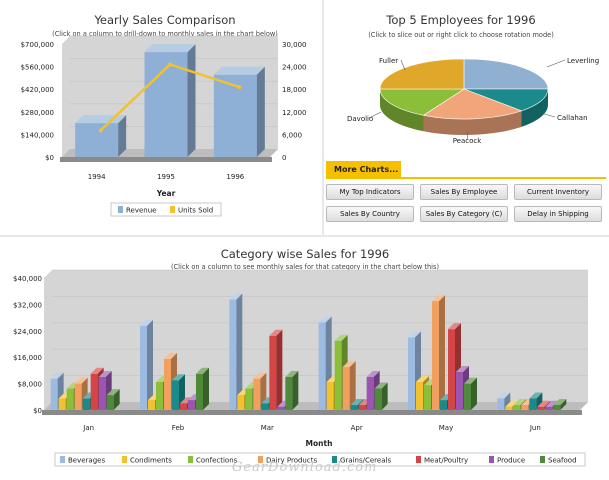 The image size is (609, 480). I want to click on pie-slice-davolio, so click(422, 102).